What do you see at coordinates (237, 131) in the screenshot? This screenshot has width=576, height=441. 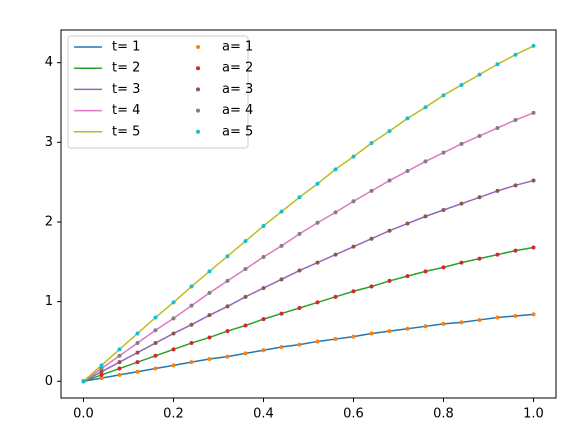 I see `legend-label: a= 5` at bounding box center [237, 131].